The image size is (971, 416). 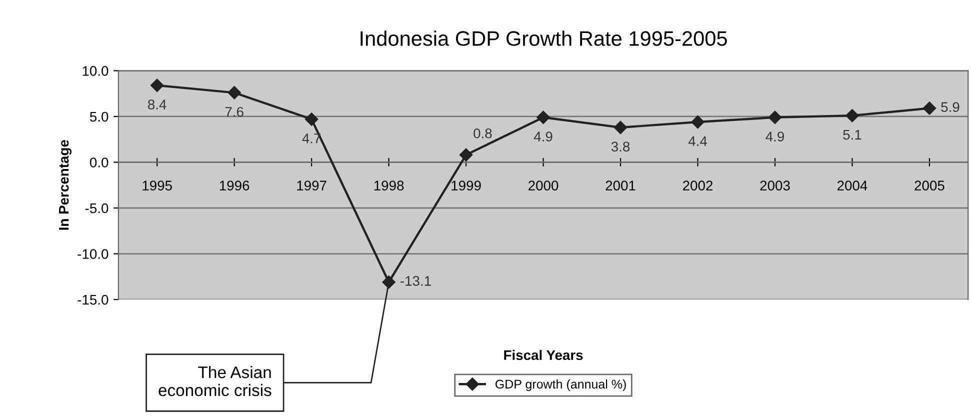 What do you see at coordinates (93, 299) in the screenshot?
I see `y-tick-label: -15.0` at bounding box center [93, 299].